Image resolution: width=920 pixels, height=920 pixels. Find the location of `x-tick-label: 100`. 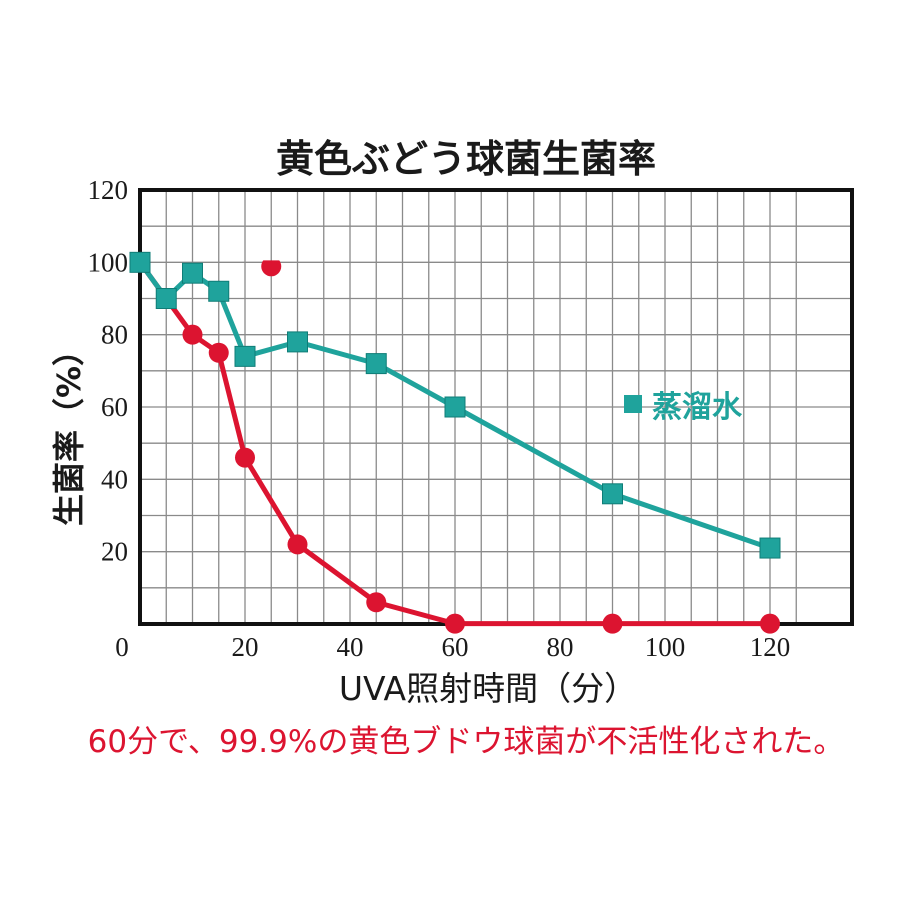

x-tick-label: 100 is located at coordinates (665, 647).